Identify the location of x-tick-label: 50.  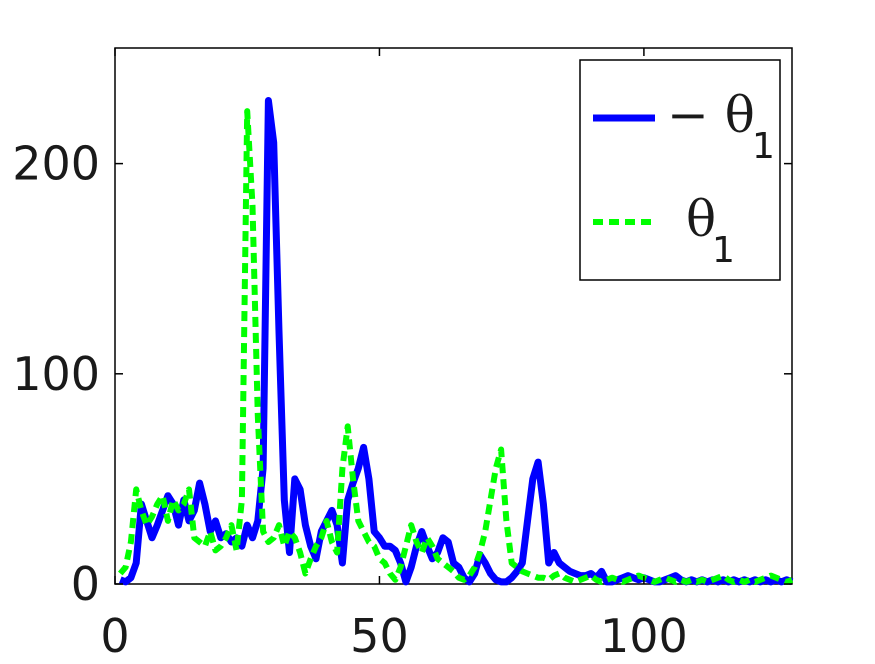
(379, 636).